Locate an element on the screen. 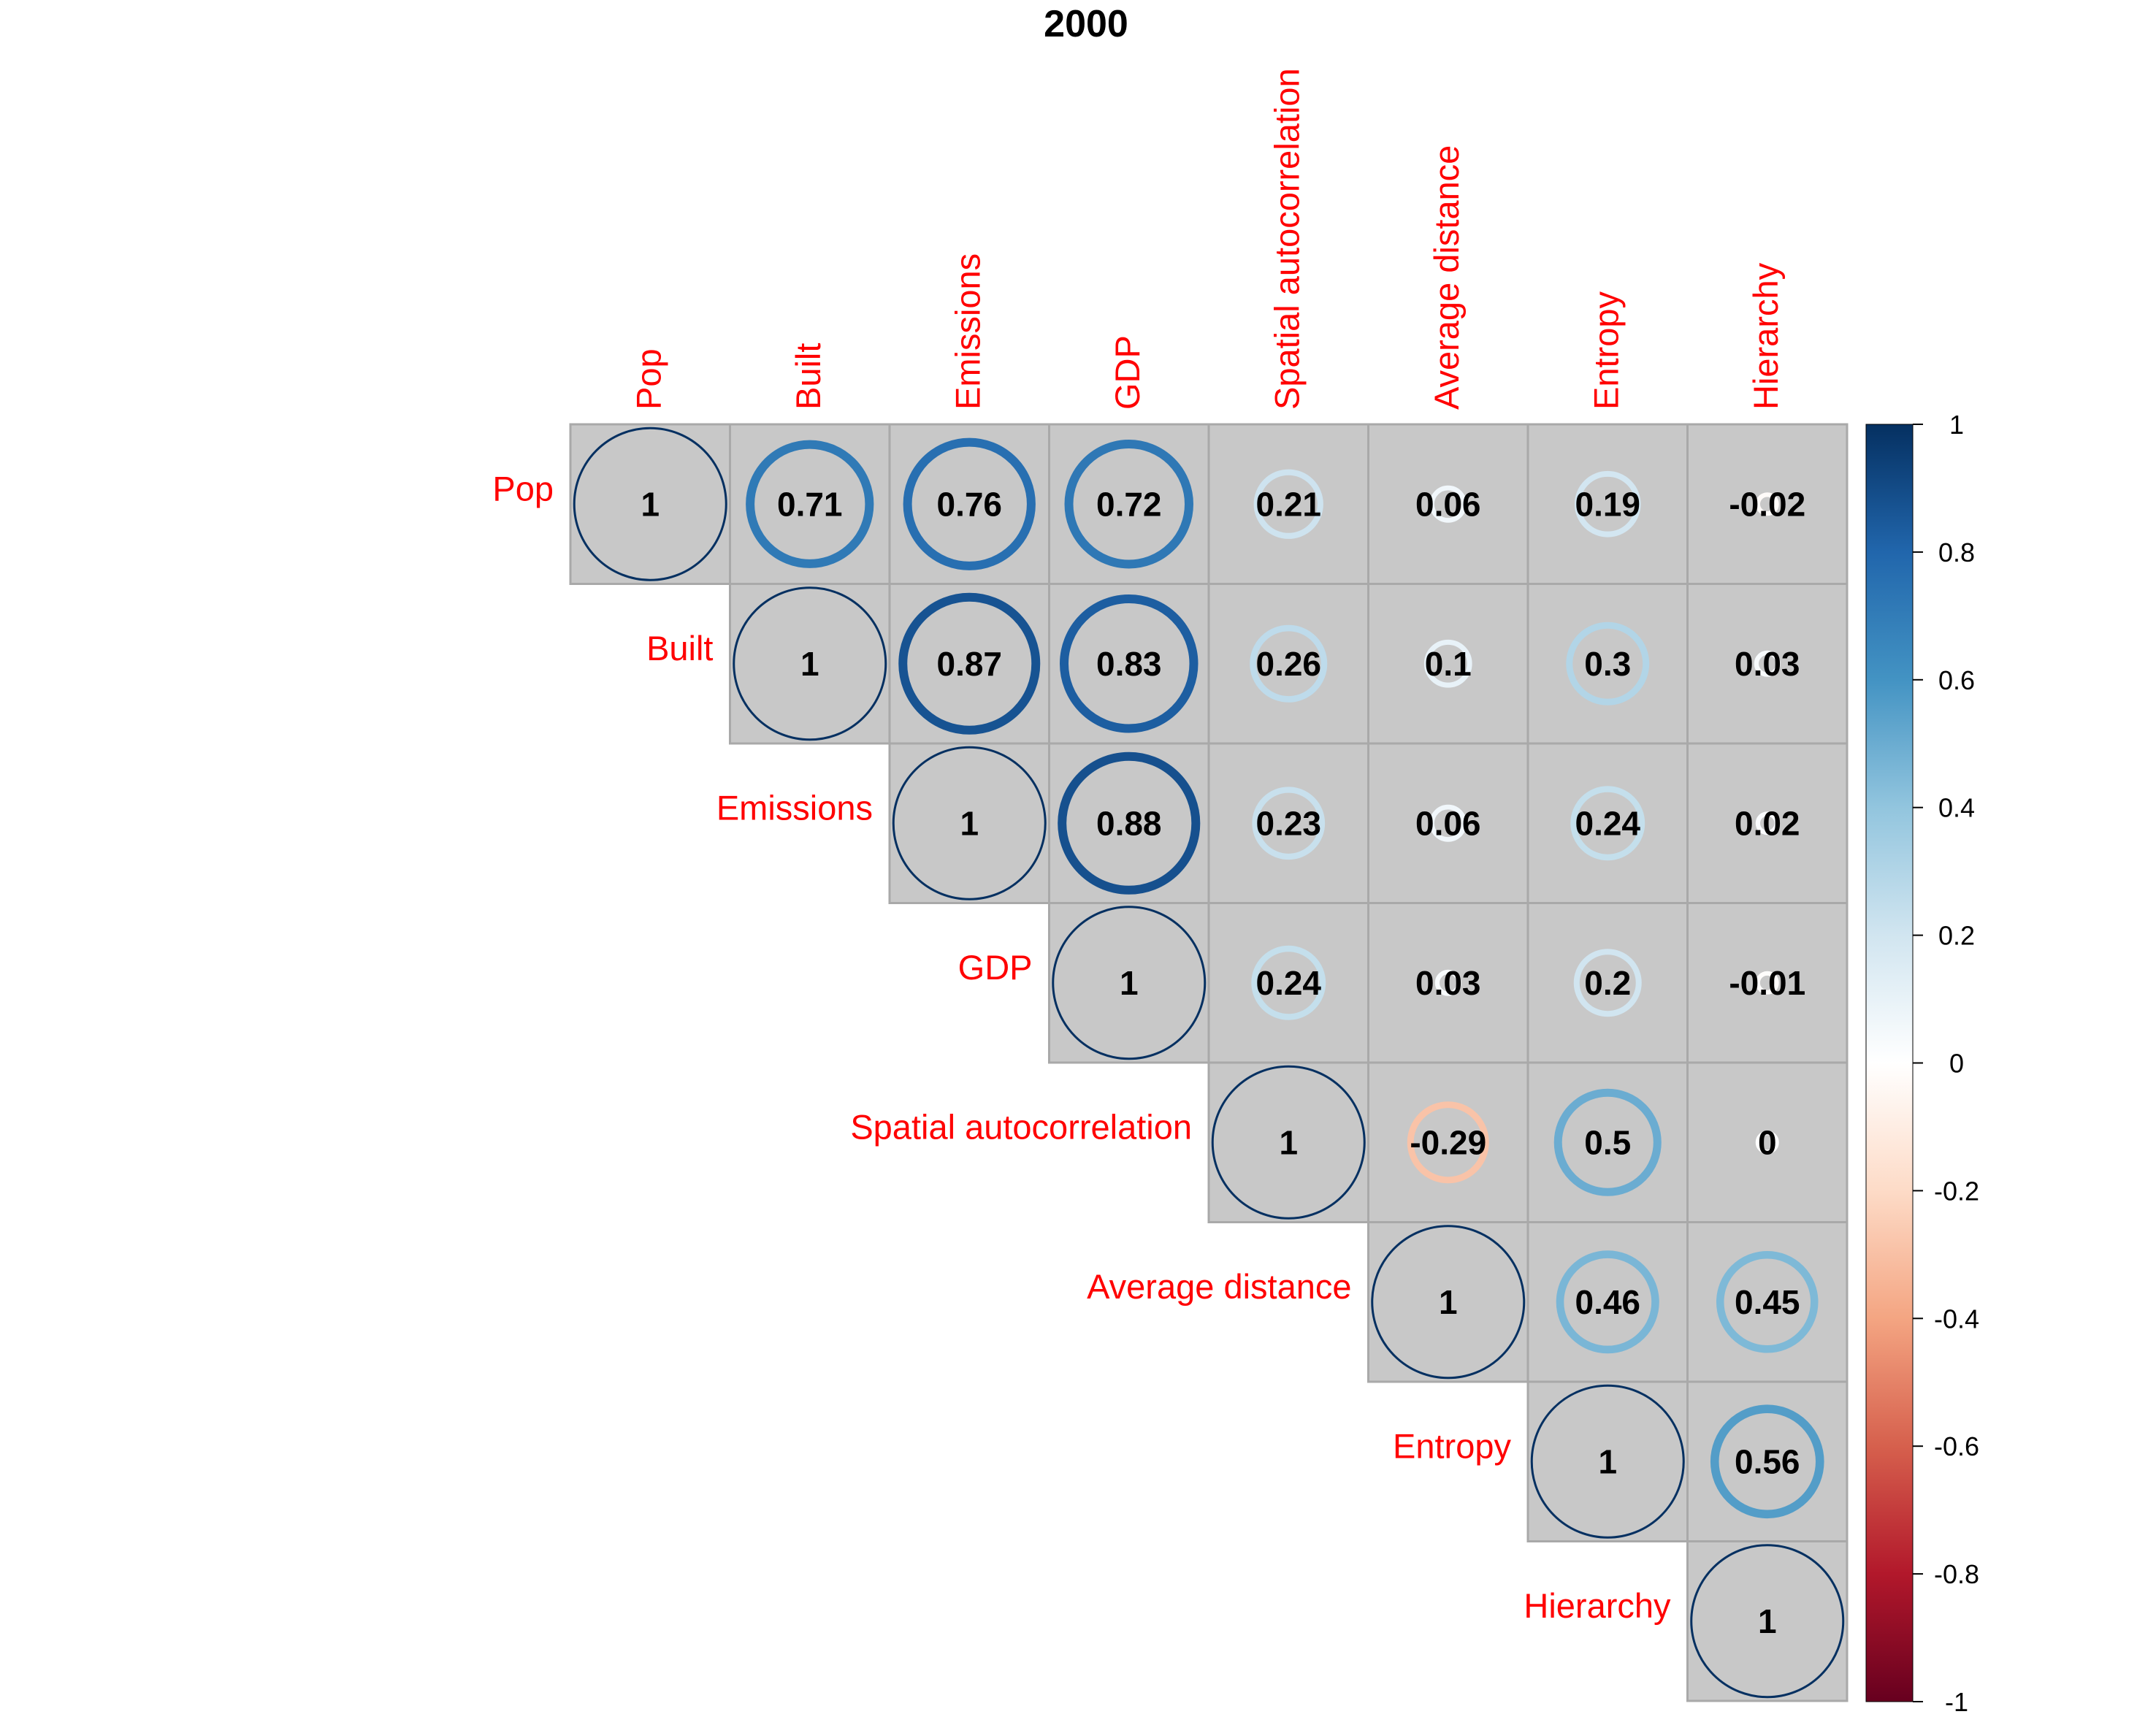  cell-spatial-autocorrelation-hierarchy is located at coordinates (1767, 1142).